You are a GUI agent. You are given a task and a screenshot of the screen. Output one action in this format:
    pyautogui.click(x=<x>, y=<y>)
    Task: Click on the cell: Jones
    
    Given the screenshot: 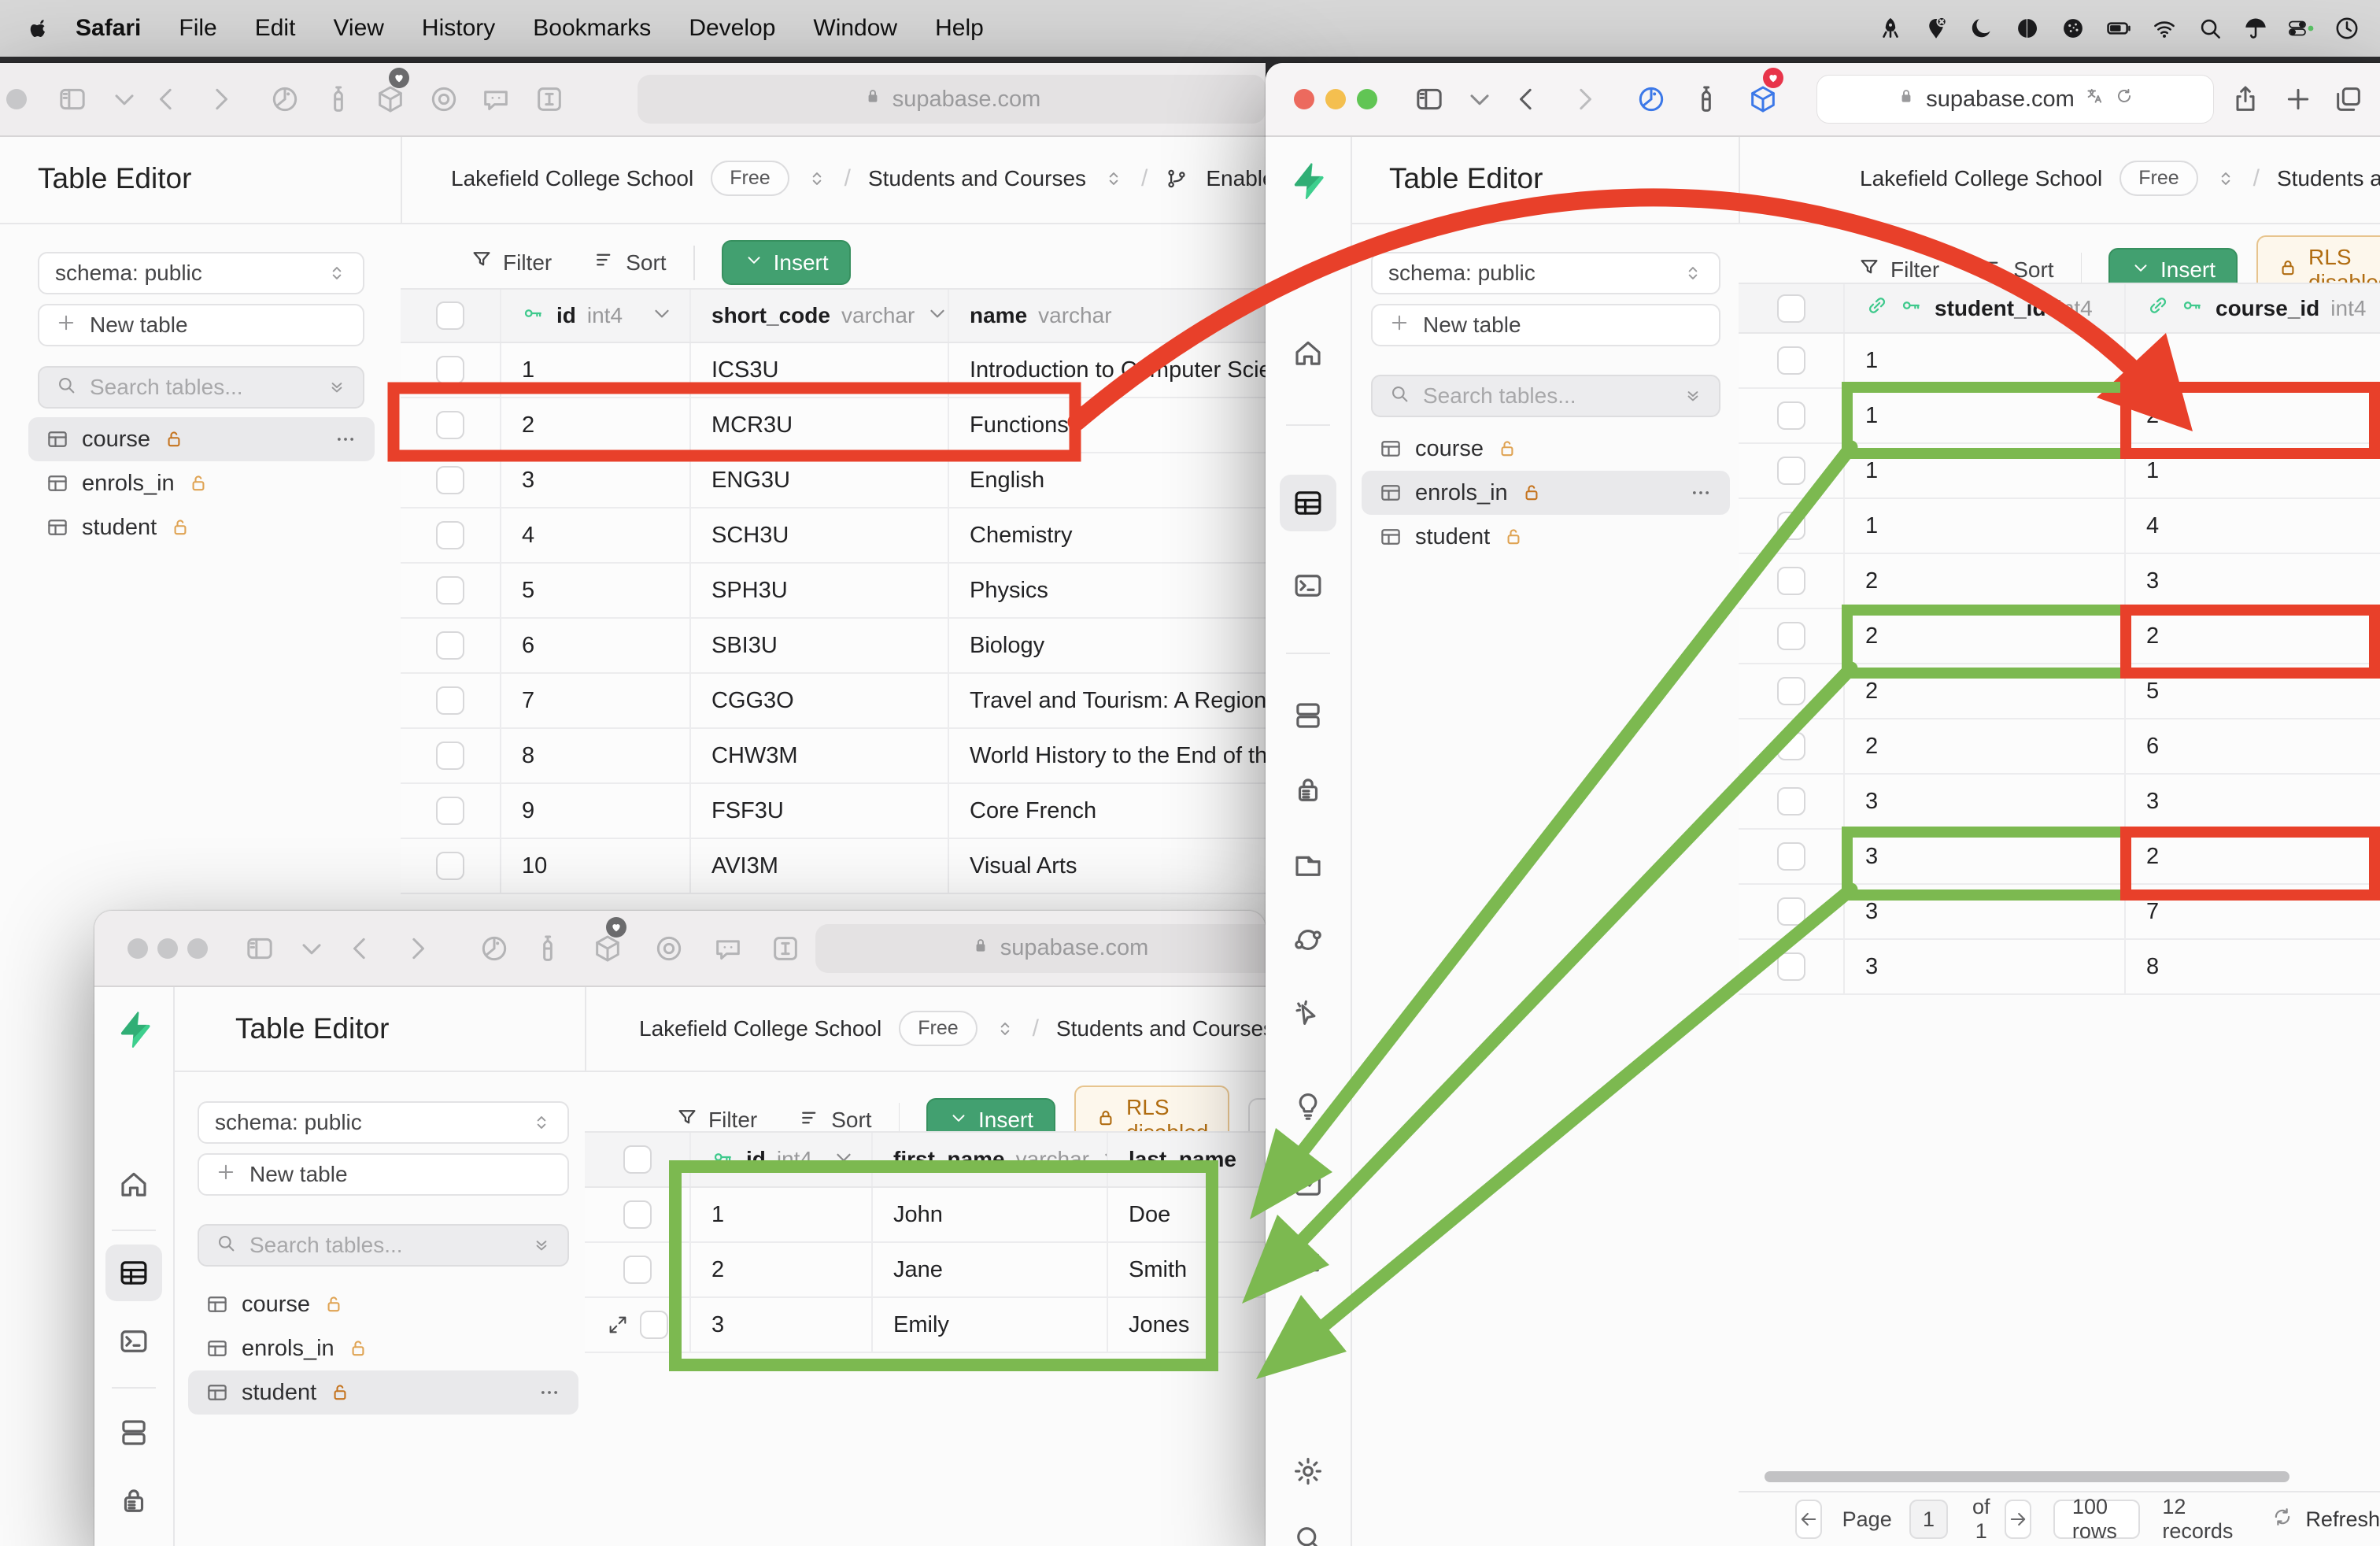 What is the action you would take?
    pyautogui.click(x=1187, y=1325)
    